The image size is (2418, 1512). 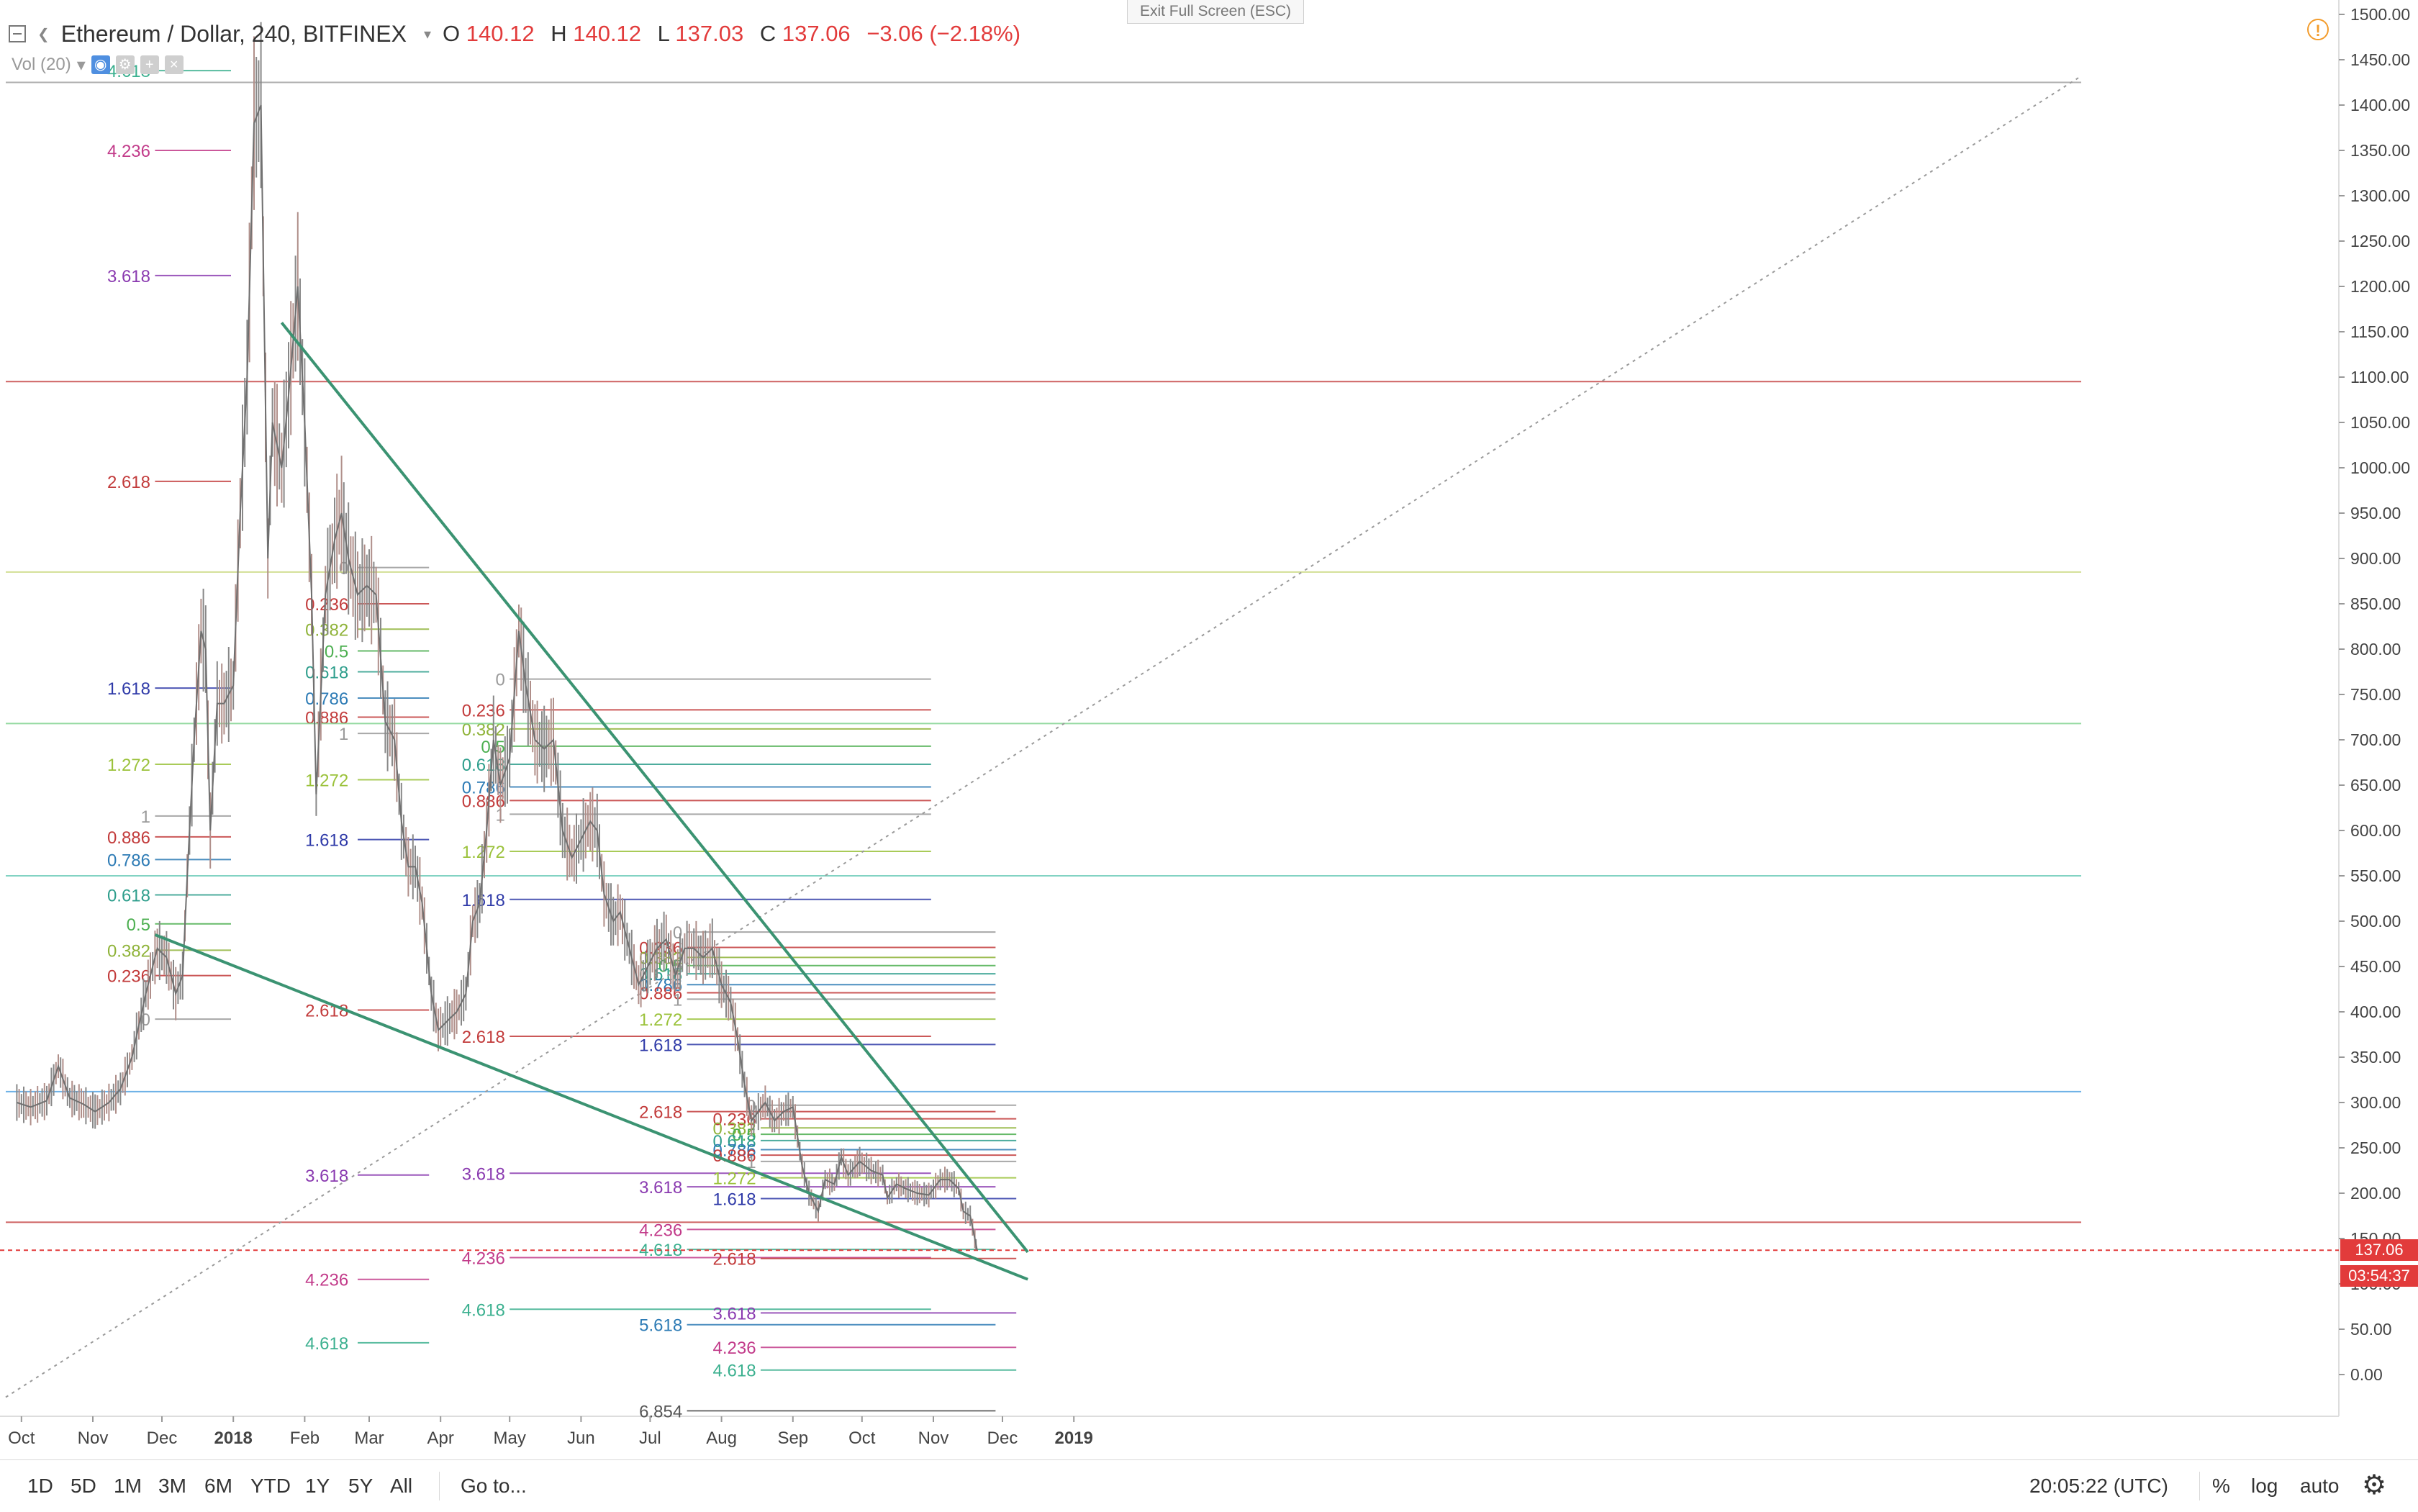 I want to click on y-tick-label: 1500.00, so click(x=2380, y=15).